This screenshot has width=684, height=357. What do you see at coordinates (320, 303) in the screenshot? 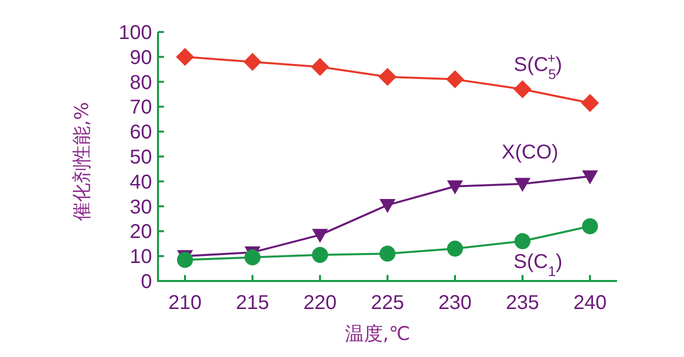
I see `x-tick-label: 220` at bounding box center [320, 303].